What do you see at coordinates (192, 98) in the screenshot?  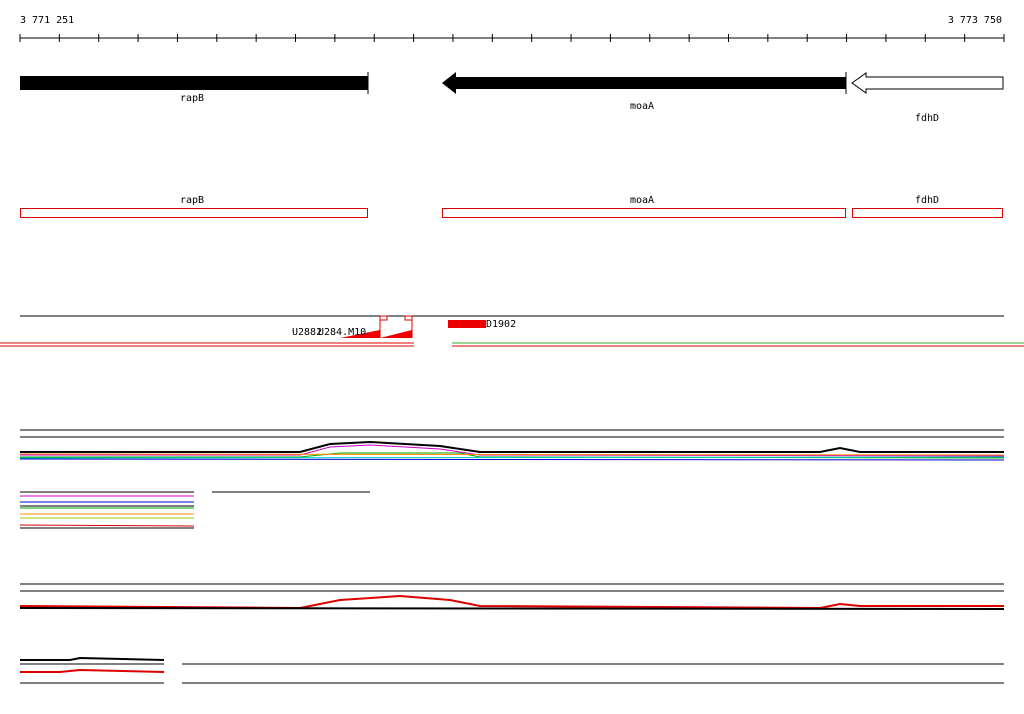 I see `gene-label: rapB` at bounding box center [192, 98].